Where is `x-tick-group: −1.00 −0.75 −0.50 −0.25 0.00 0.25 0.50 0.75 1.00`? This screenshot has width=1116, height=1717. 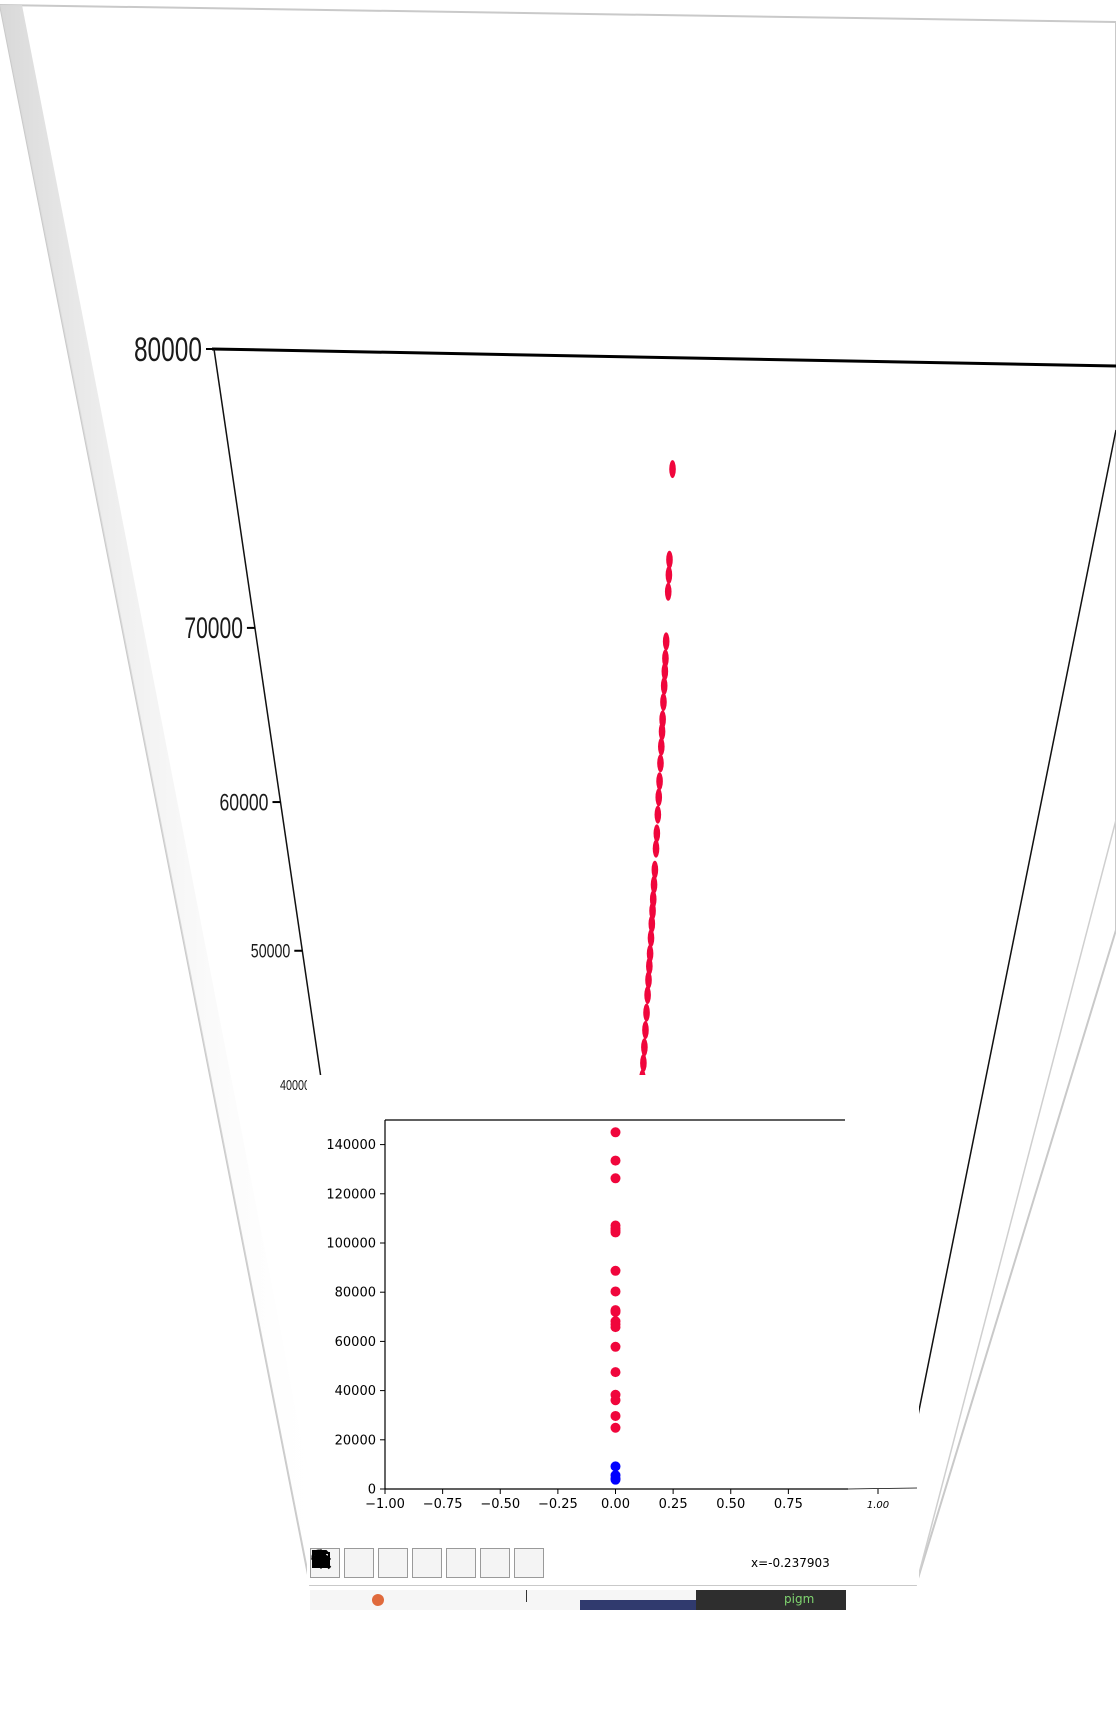
x-tick-group: −1.00 −0.75 −0.50 −0.25 0.00 0.25 0.50 0.75 1.00 is located at coordinates (627, 1500).